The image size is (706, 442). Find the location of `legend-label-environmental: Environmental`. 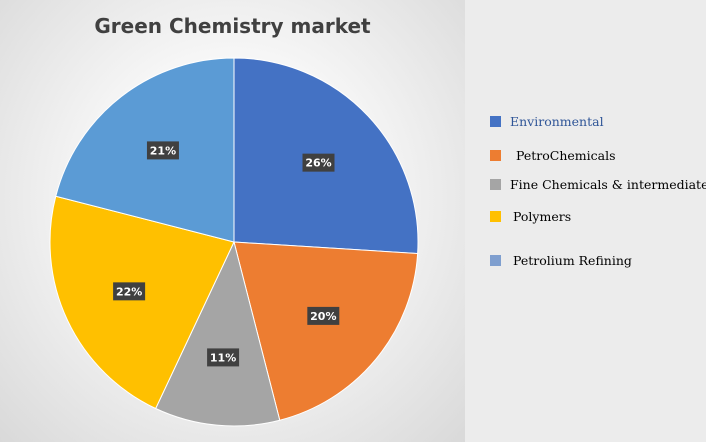

legend-label-environmental: Environmental is located at coordinates (557, 121).